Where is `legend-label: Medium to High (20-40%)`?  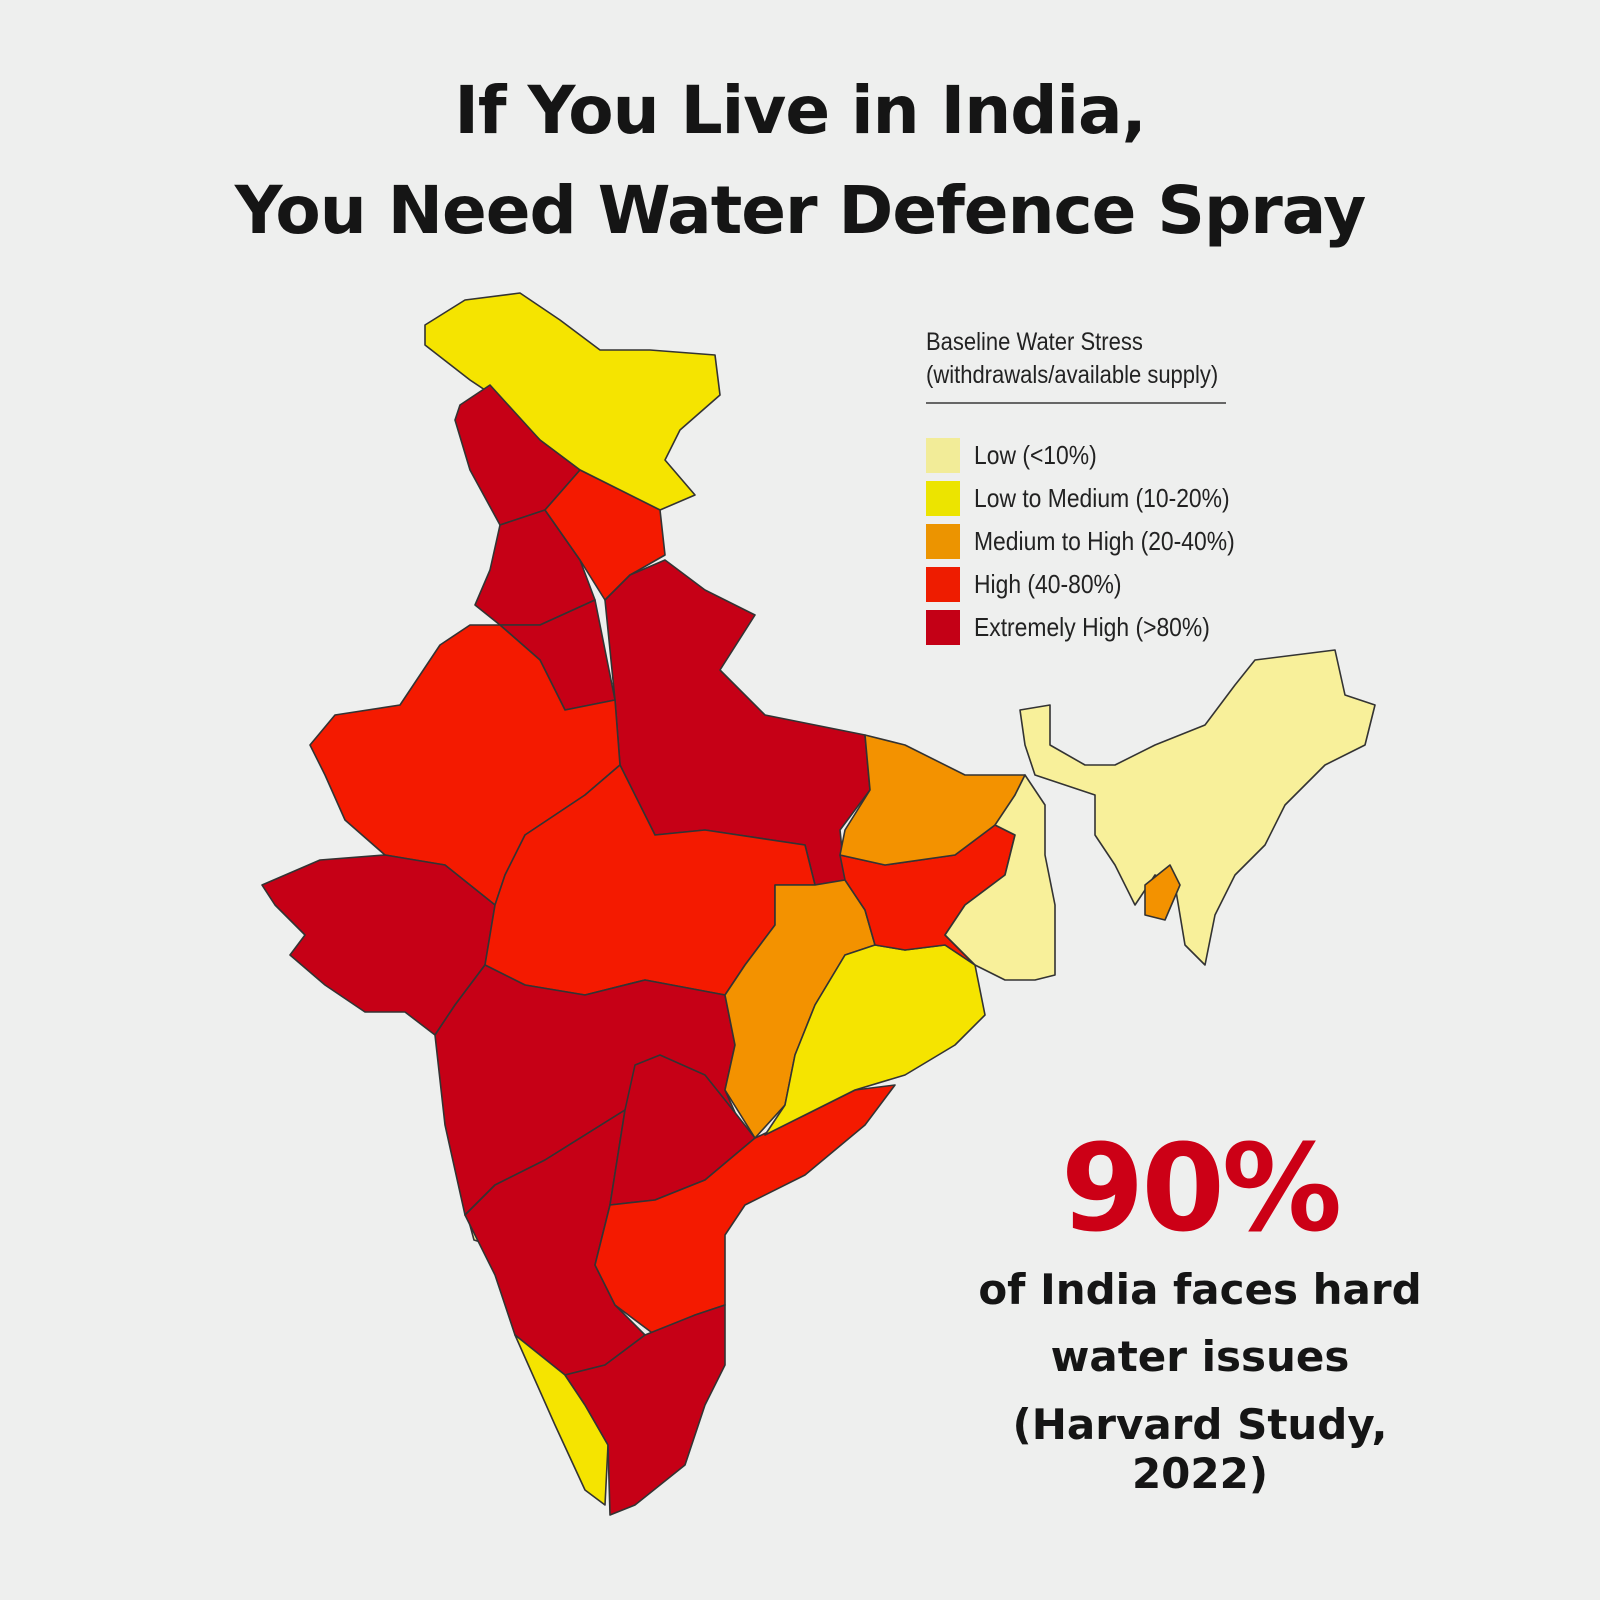
legend-label: Medium to High (20-40%) is located at coordinates (1104, 541).